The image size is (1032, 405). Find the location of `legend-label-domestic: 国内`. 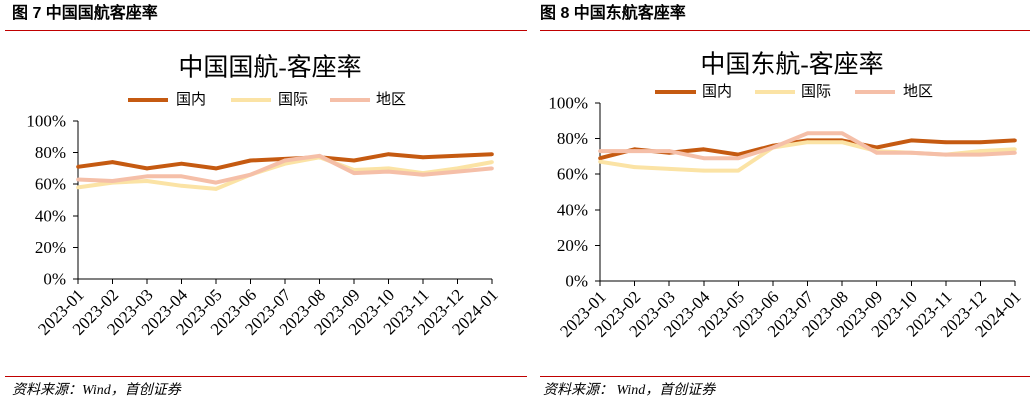

legend-label-domestic: 国内 is located at coordinates (191, 99).